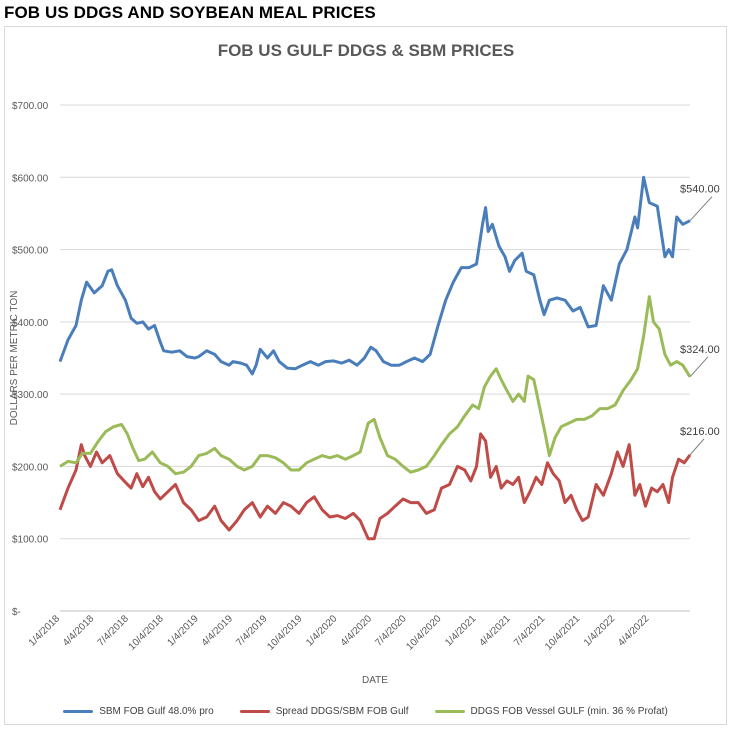 The width and height of the screenshot is (731, 729). What do you see at coordinates (569, 711) in the screenshot?
I see `legend-label: DDGS FOB Vessel GULF (min. 36 % Profat)` at bounding box center [569, 711].